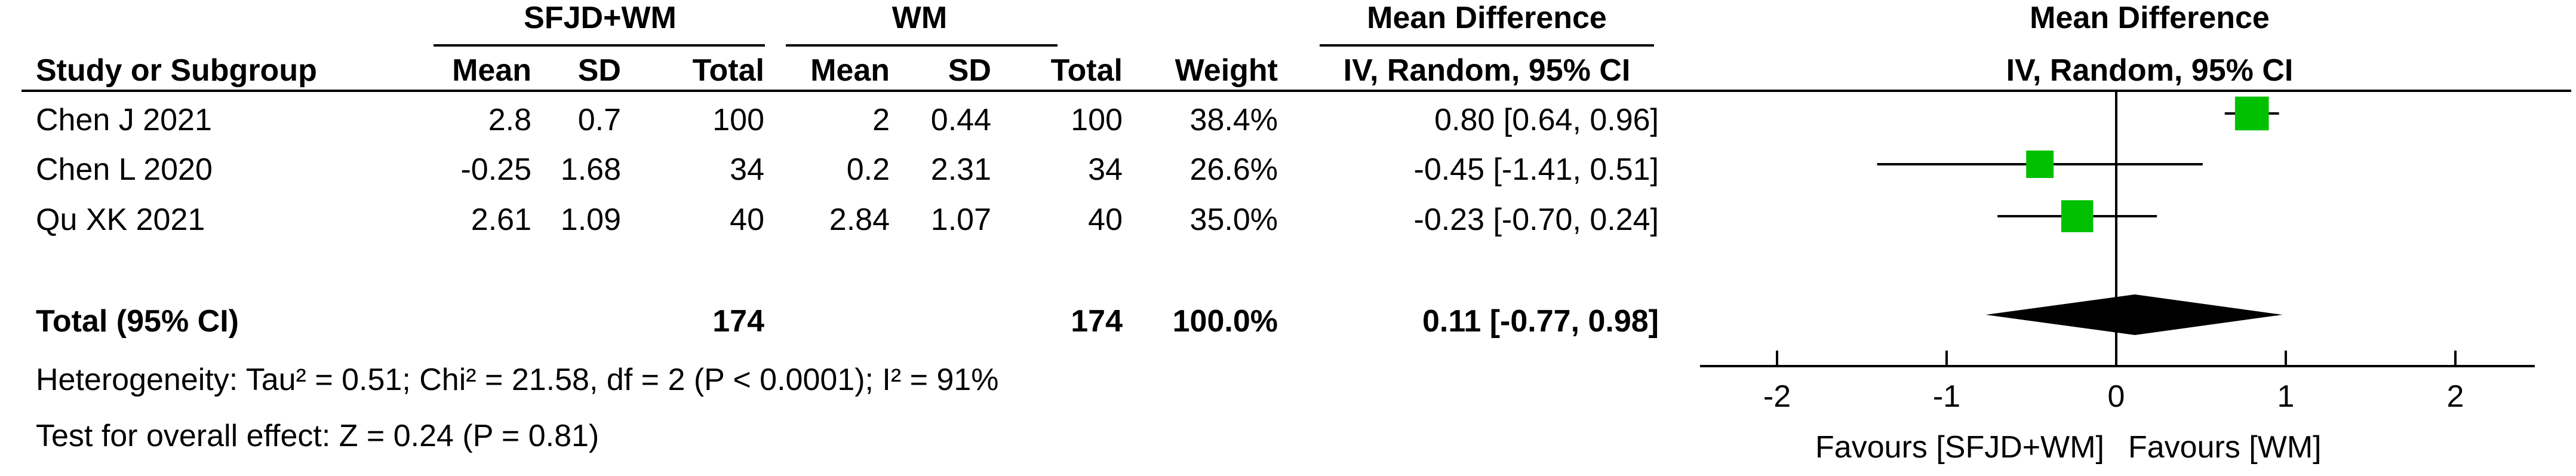  What do you see at coordinates (747, 219) in the screenshot?
I see `total1-value: 40` at bounding box center [747, 219].